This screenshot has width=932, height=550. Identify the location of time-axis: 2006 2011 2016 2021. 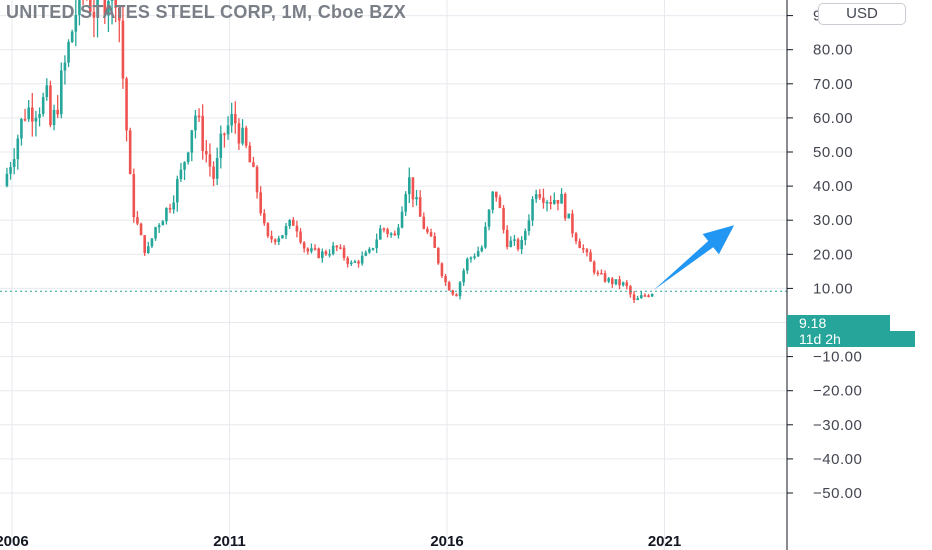
(340, 541).